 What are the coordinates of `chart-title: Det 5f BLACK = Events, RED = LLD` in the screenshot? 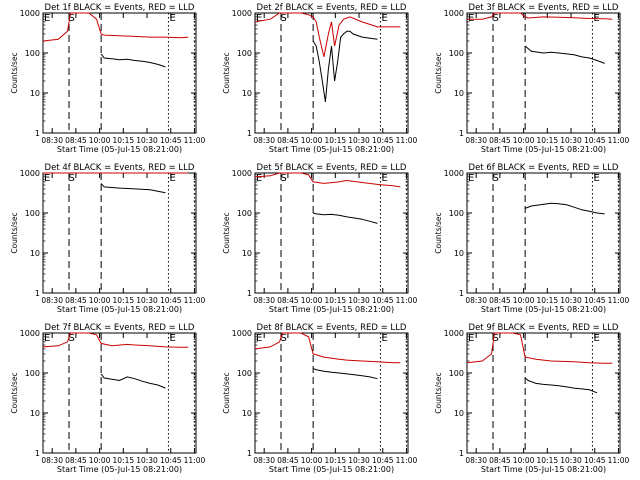 It's located at (332, 168).